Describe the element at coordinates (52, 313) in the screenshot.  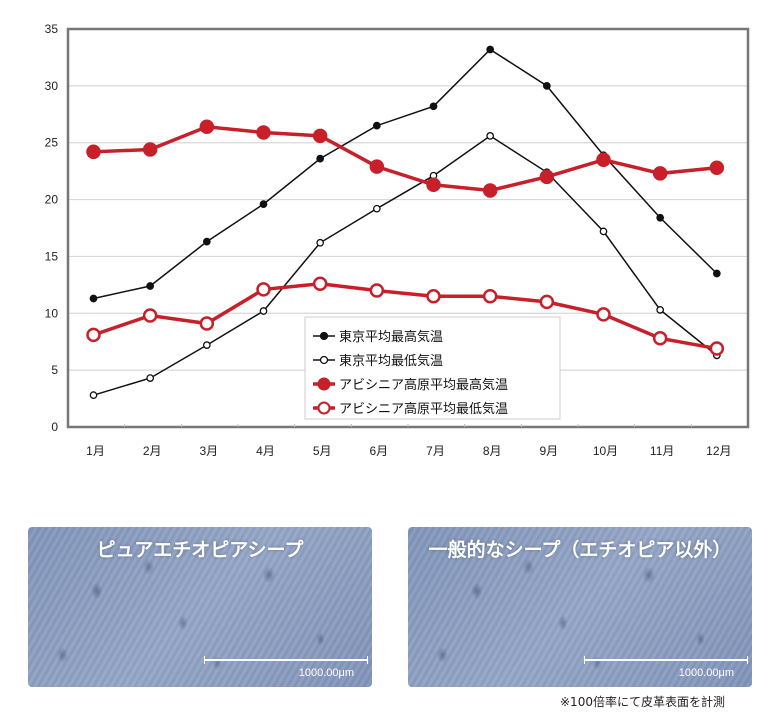
I see `y-tick-label: 10` at that location.